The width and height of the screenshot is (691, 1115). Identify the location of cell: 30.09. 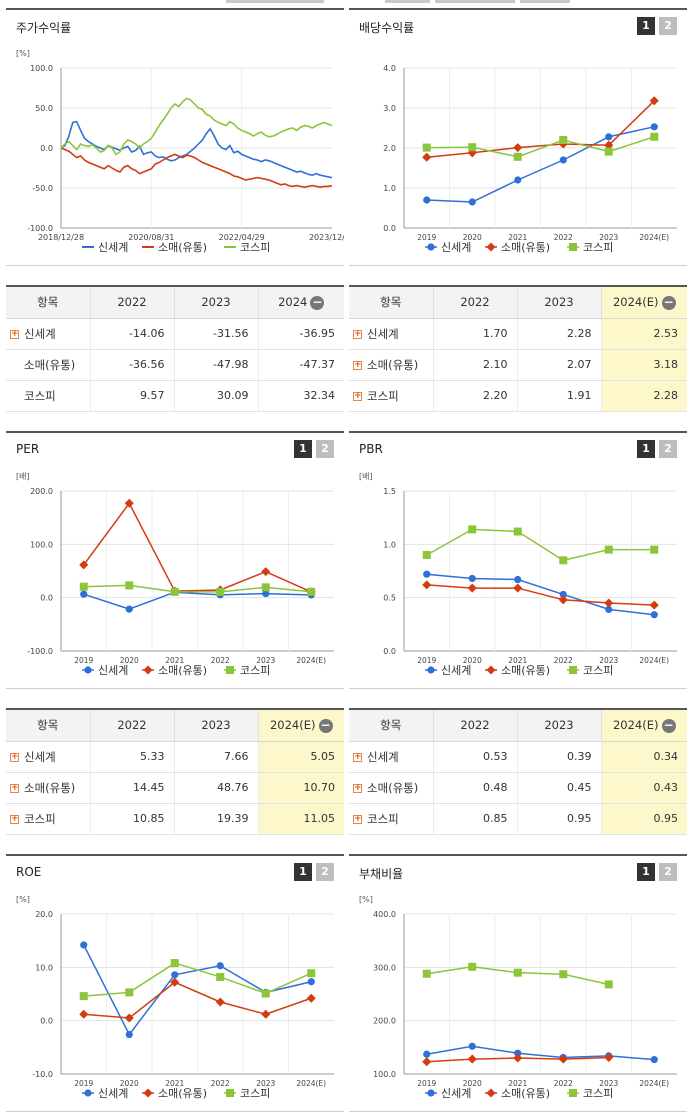
(215, 396).